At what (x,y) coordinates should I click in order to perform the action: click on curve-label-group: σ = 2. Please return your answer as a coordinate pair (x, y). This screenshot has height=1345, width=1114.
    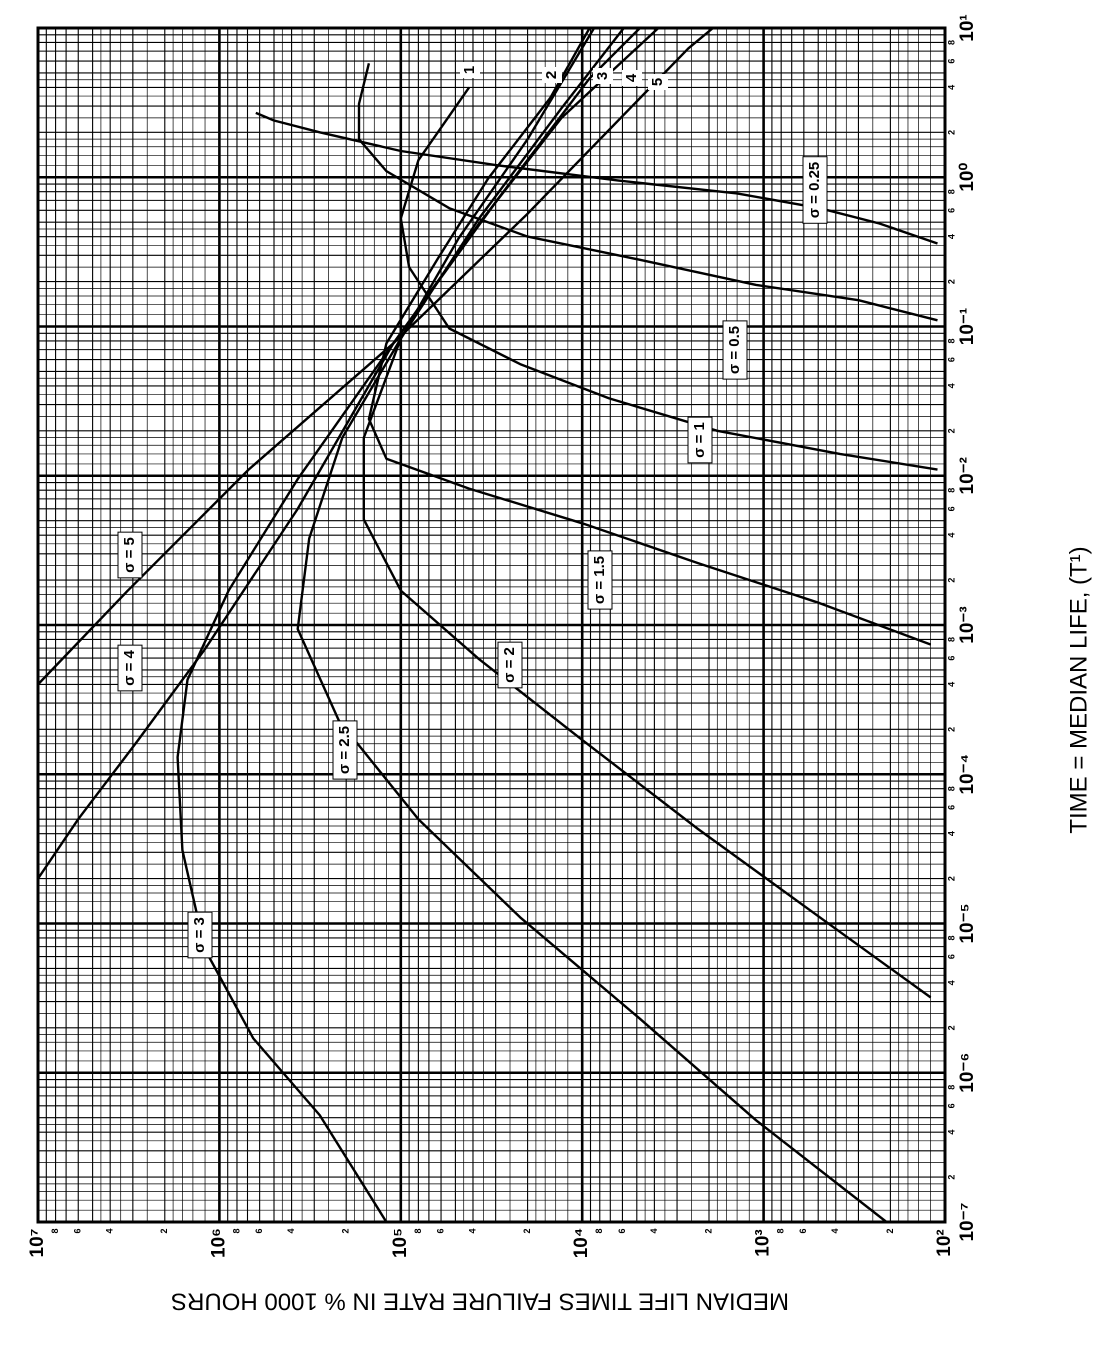
    Looking at the image, I should click on (510, 665).